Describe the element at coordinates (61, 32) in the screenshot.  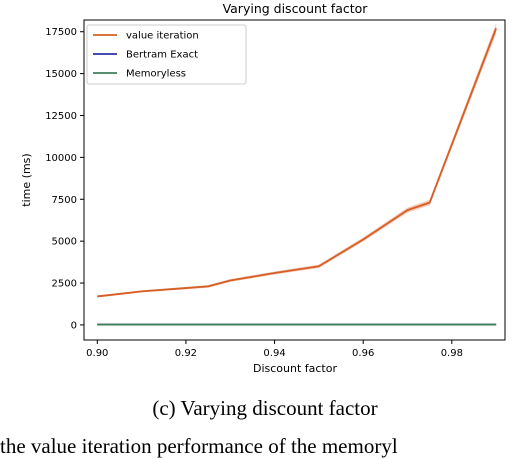
I see `y-tick-label: 17500` at that location.